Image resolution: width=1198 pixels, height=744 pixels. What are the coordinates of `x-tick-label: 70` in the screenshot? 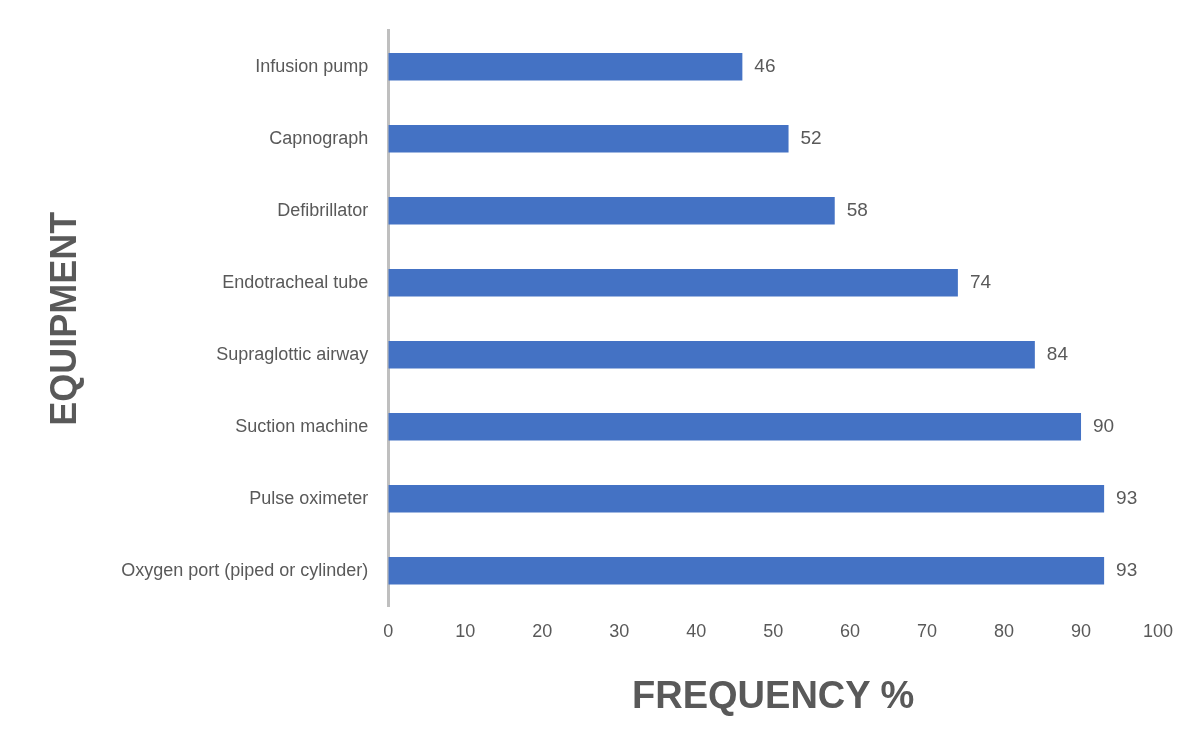 It's located at (927, 630).